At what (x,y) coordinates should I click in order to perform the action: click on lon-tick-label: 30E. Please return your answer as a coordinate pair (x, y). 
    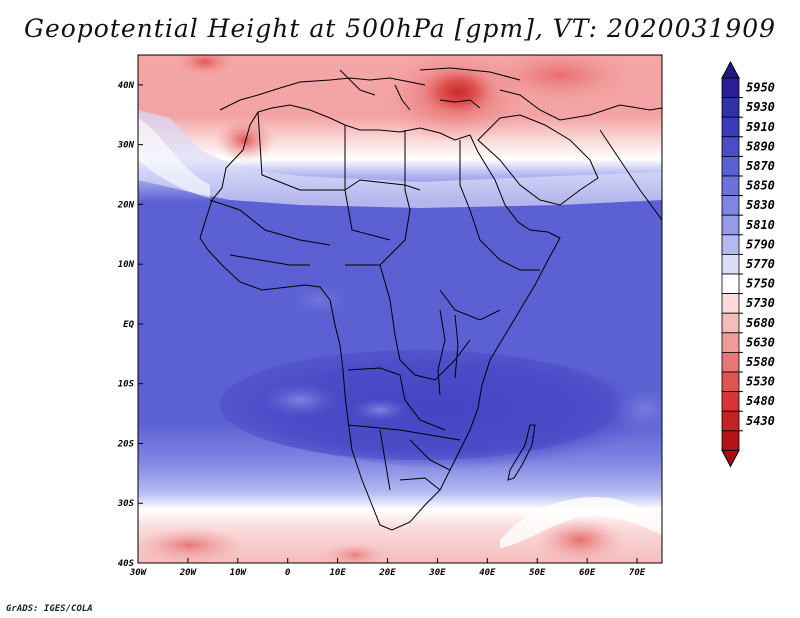
    Looking at the image, I should click on (437, 573).